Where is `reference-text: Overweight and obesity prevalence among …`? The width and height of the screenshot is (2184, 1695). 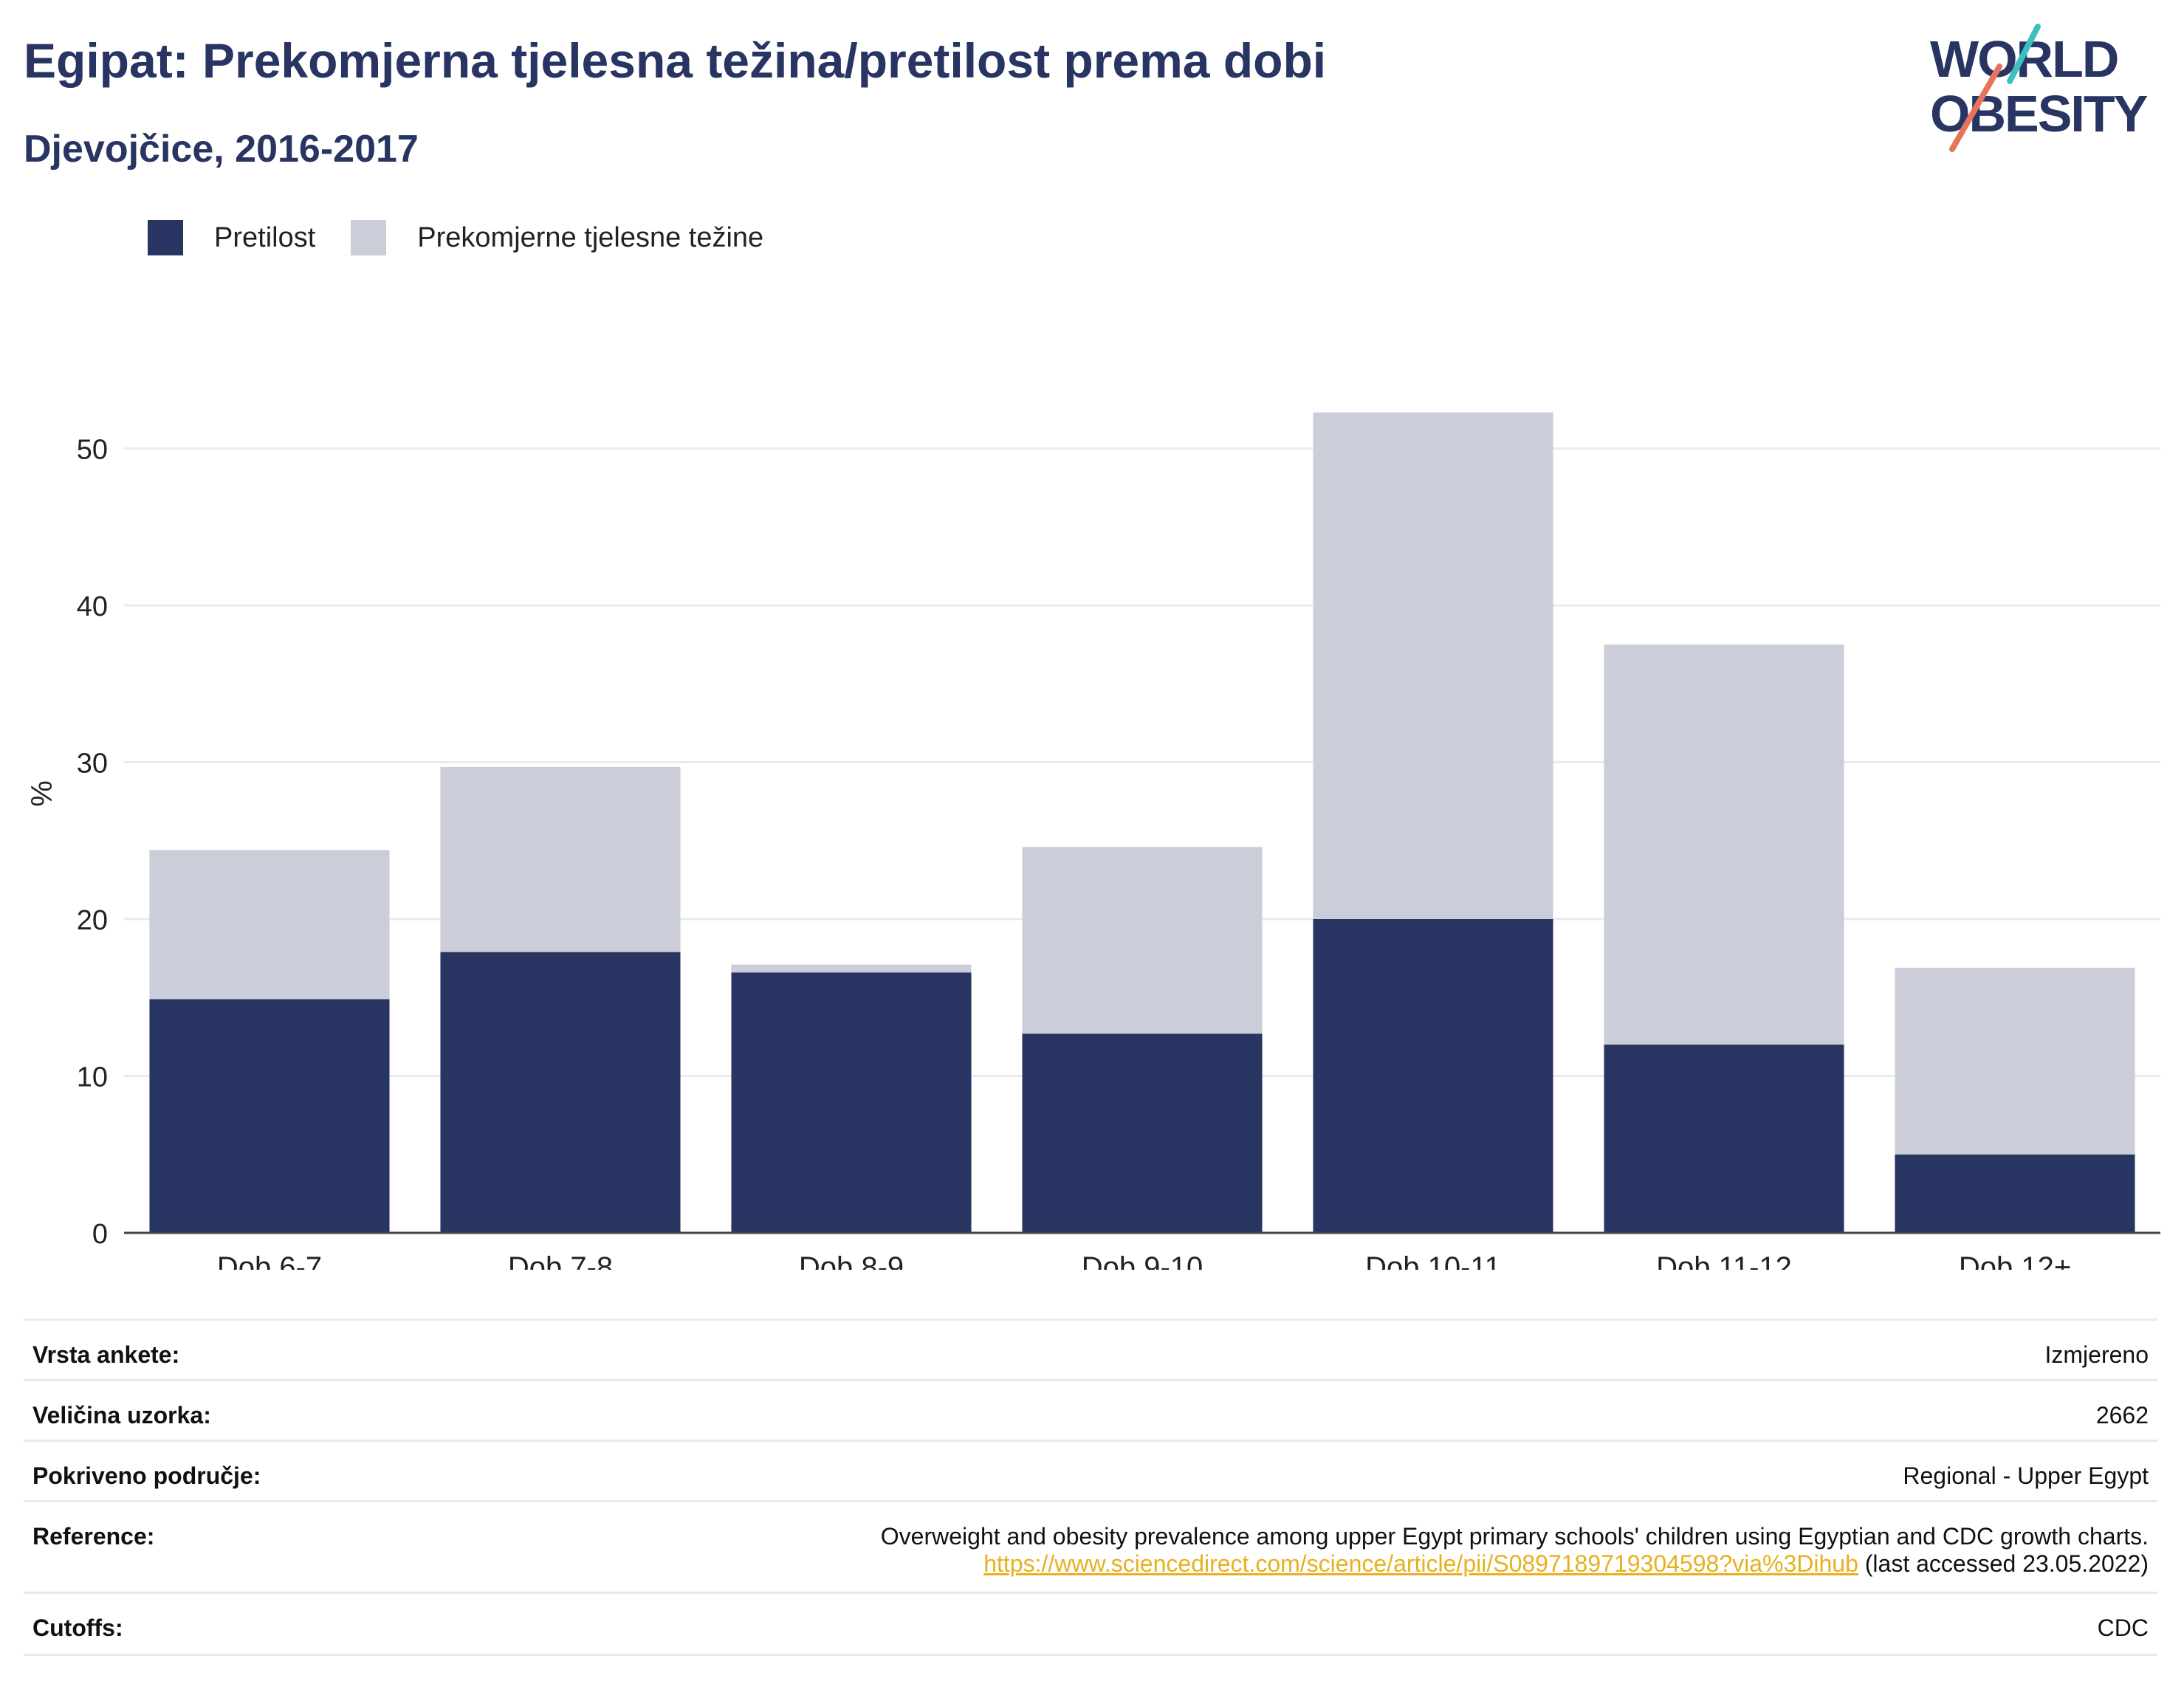 reference-text: Overweight and obesity prevalence among … is located at coordinates (1515, 1536).